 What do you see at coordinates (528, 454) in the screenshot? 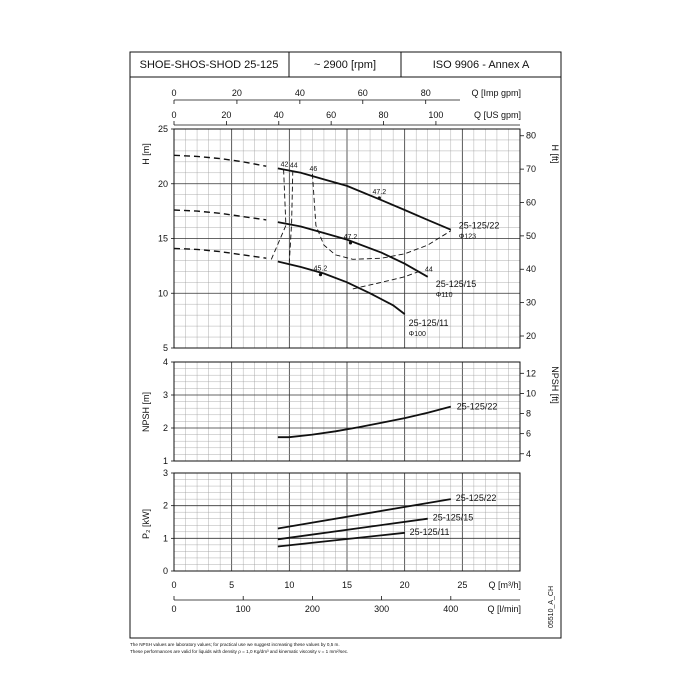
I see `right-y-tick-label: 4` at bounding box center [528, 454].